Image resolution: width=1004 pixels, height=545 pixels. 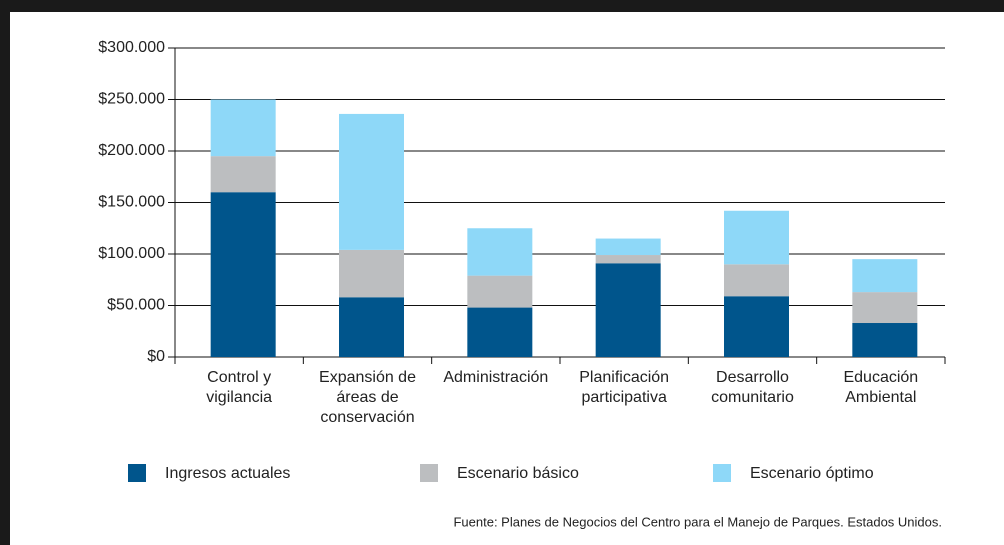 What do you see at coordinates (496, 377) in the screenshot?
I see `x-tick-label: Administración` at bounding box center [496, 377].